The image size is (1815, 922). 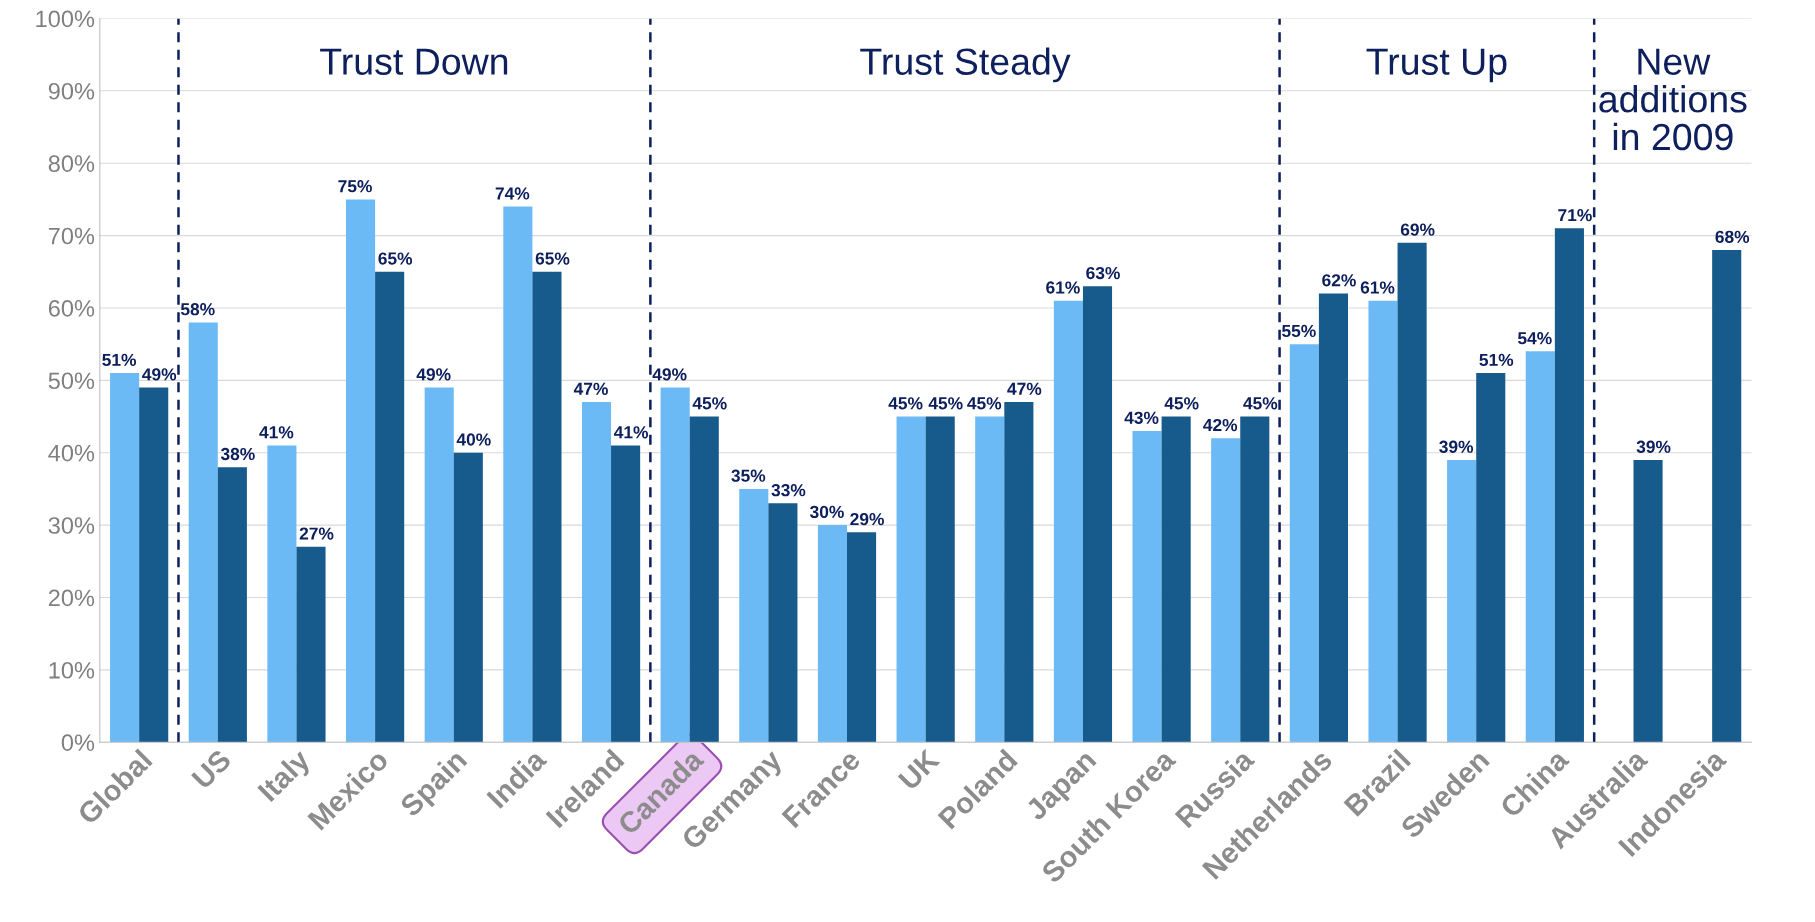 I want to click on y-tick-label: 60%, so click(x=71, y=308).